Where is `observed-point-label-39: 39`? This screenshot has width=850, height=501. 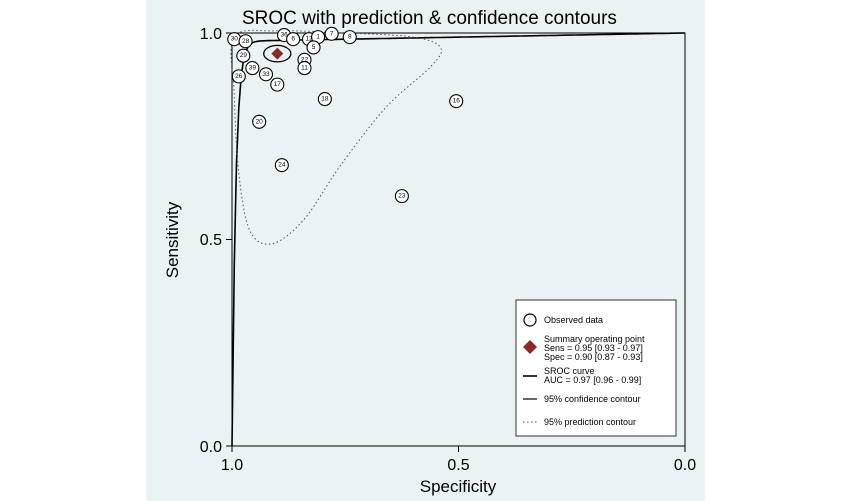 observed-point-label-39: 39 is located at coordinates (253, 68).